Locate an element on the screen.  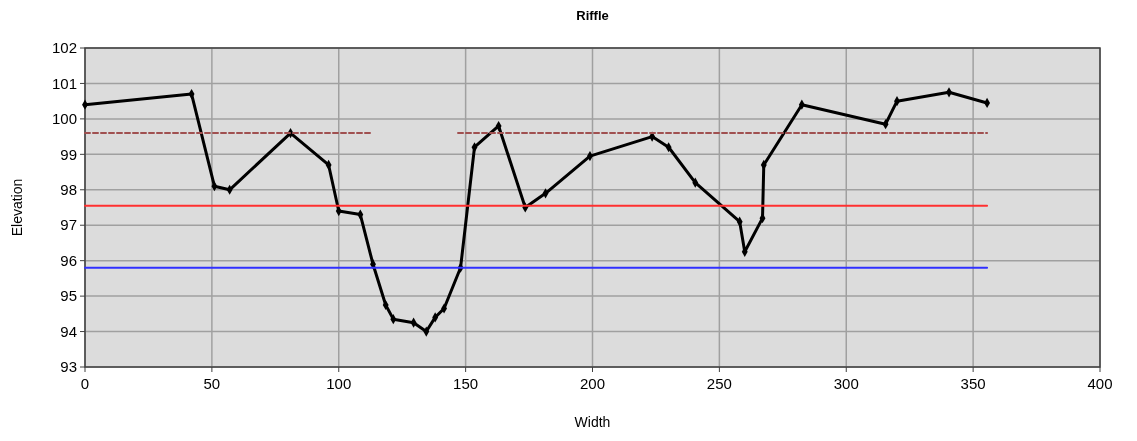
y-tick-label: 101 is located at coordinates (64, 83).